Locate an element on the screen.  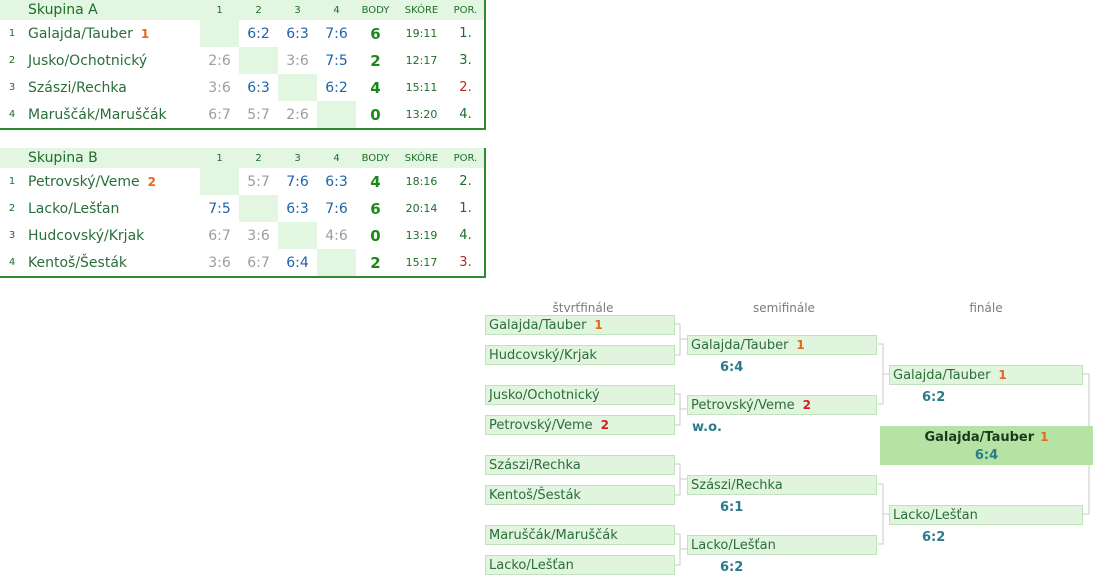
bracket-slot-qf: Petrovský/Veme 2 is located at coordinates (580, 425).